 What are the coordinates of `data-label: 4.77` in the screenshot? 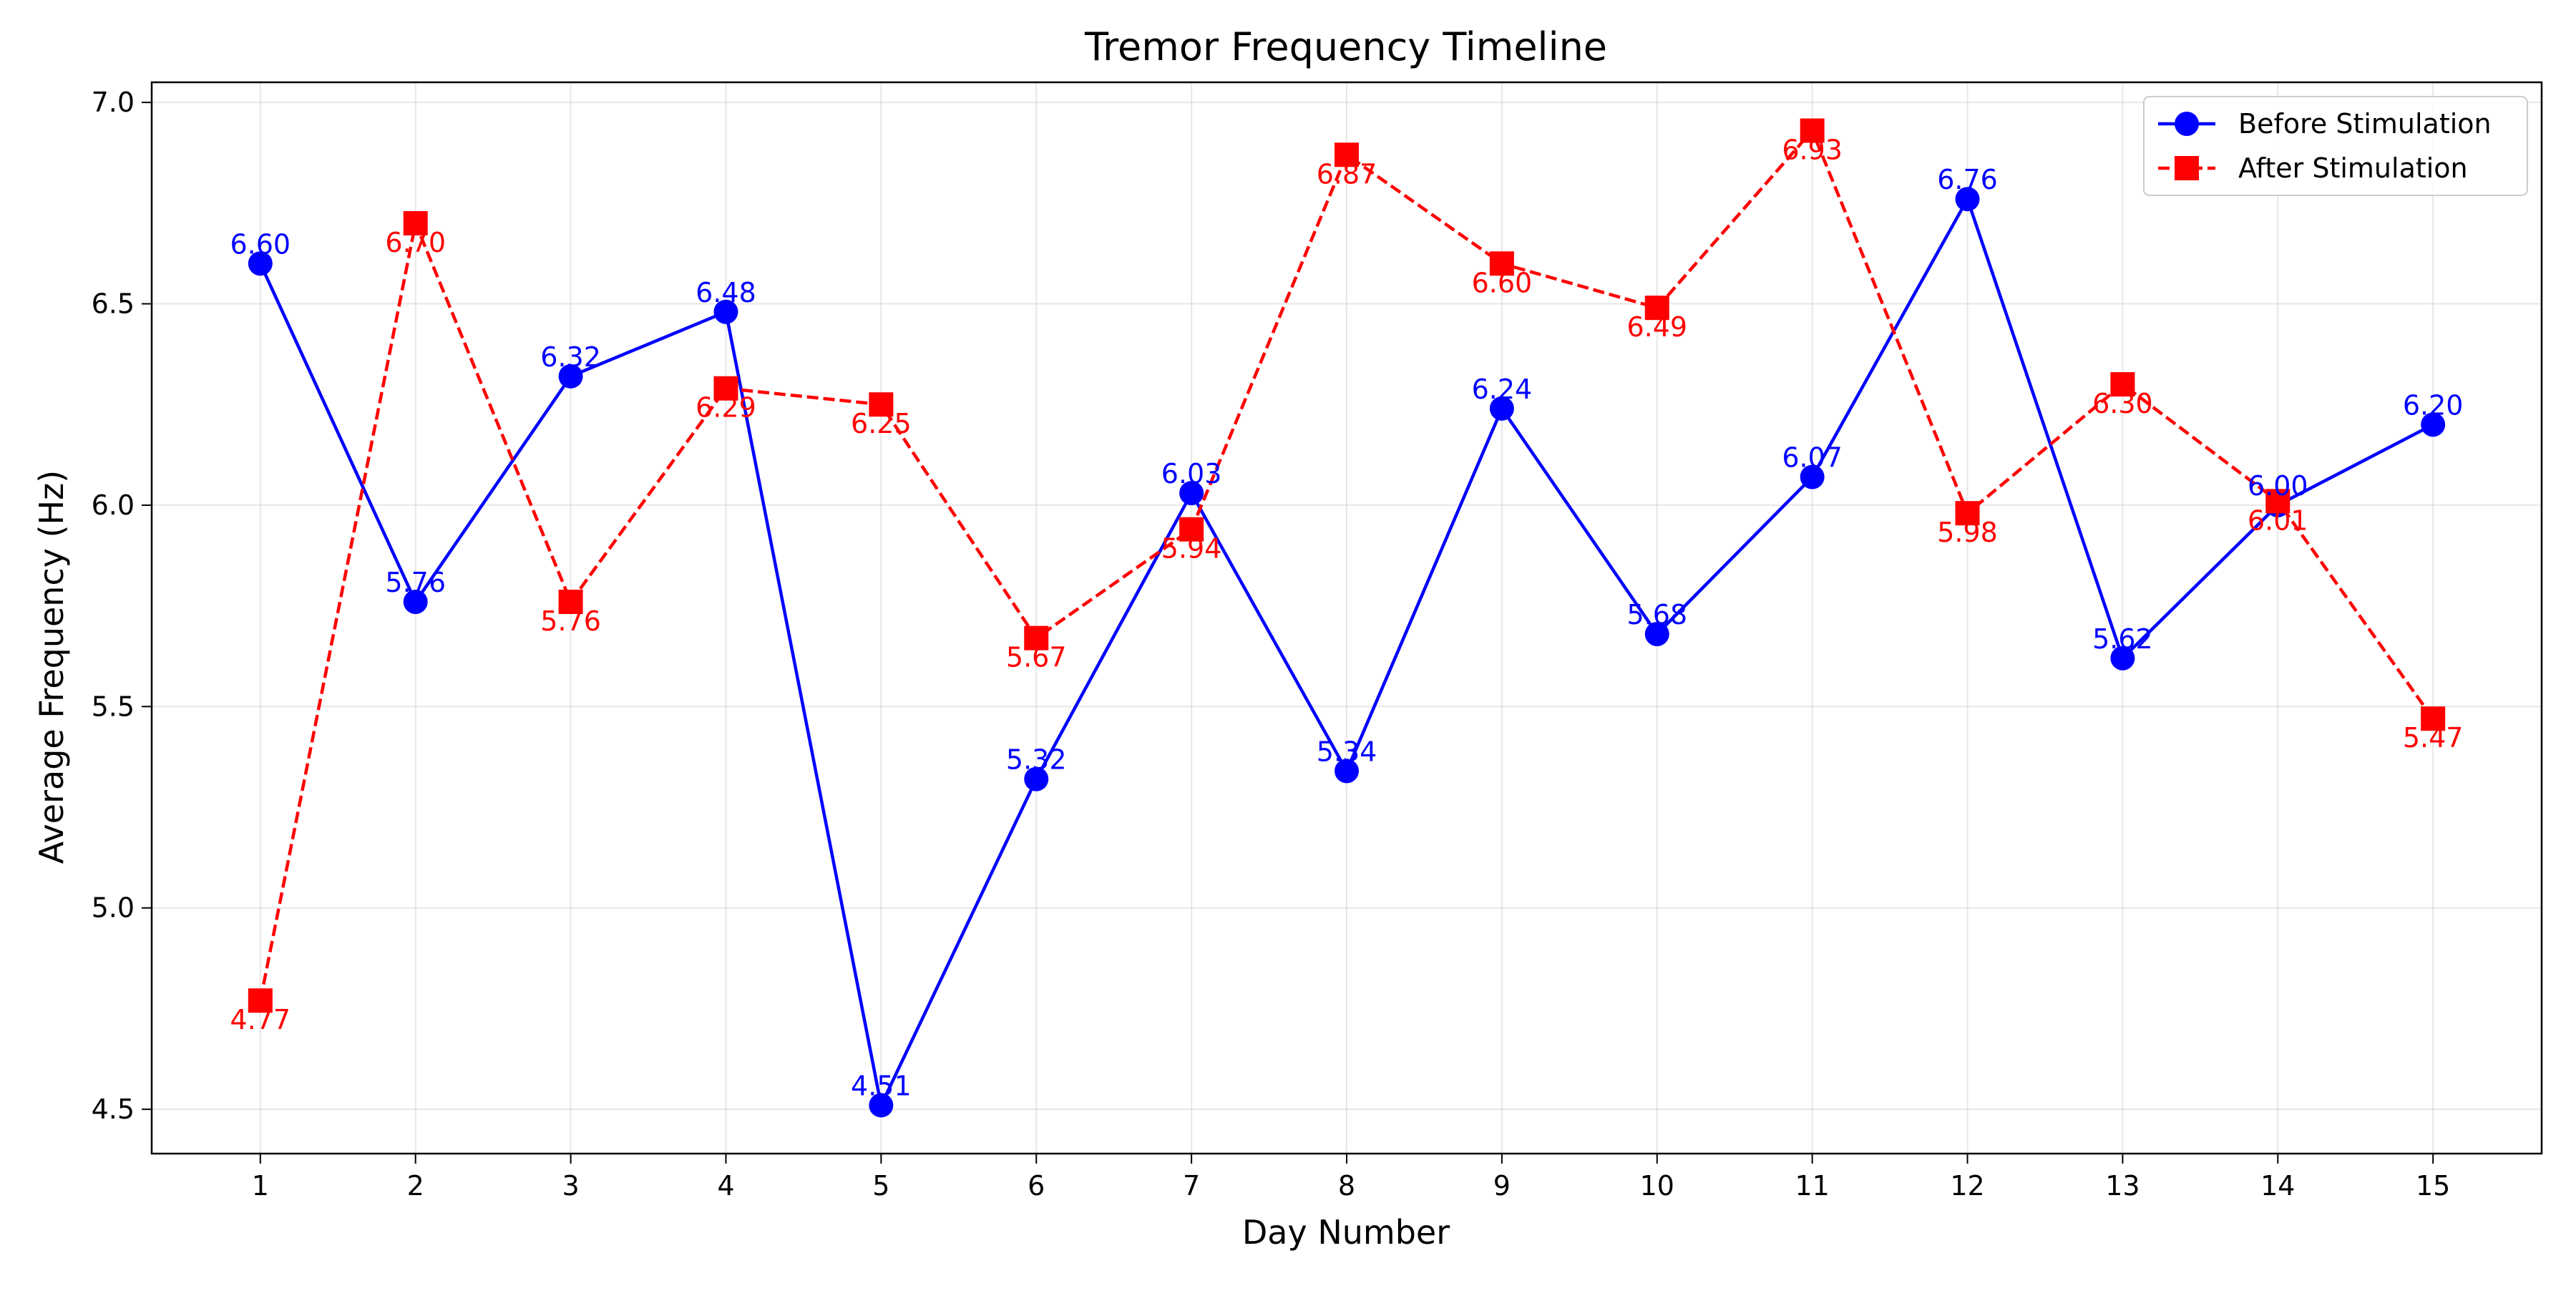 It's located at (260, 1020).